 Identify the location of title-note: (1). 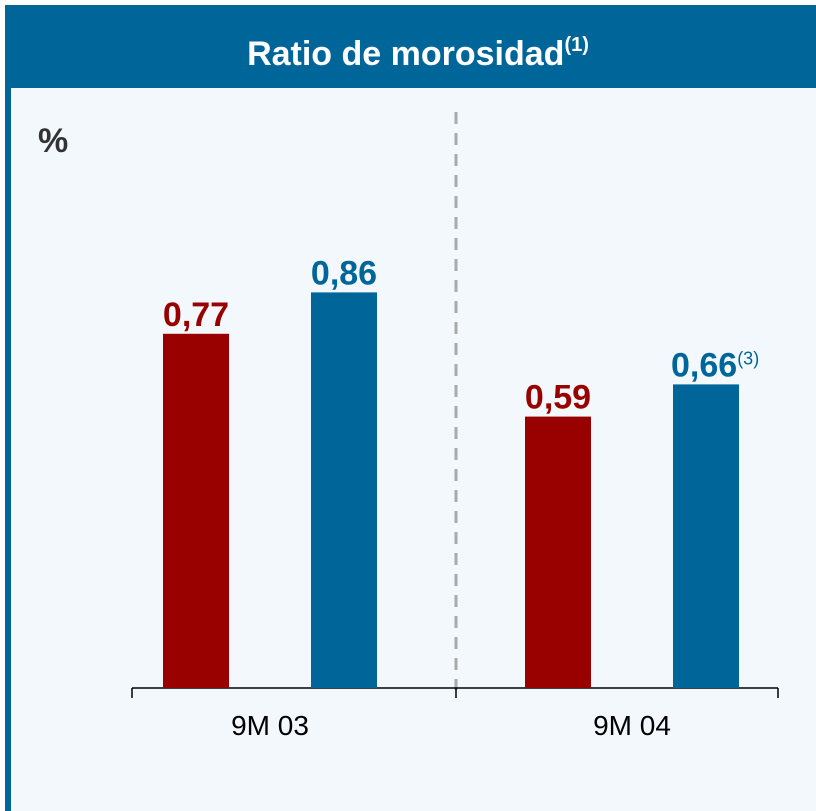
(576, 45).